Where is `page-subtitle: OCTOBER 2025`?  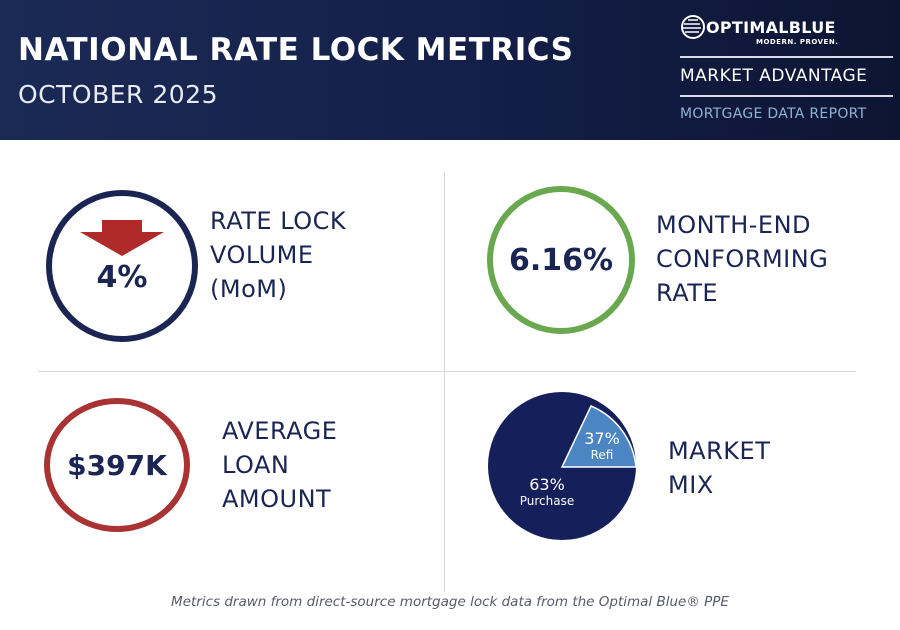
page-subtitle: OCTOBER 2025 is located at coordinates (118, 94).